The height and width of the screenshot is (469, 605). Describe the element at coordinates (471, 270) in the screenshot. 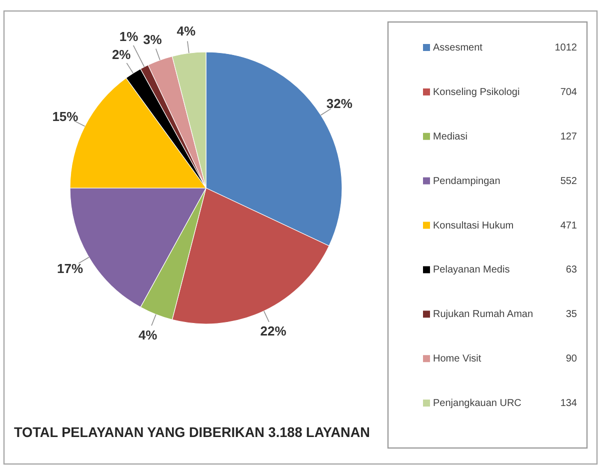

I see `legend-label: Pelayanan Medis` at that location.